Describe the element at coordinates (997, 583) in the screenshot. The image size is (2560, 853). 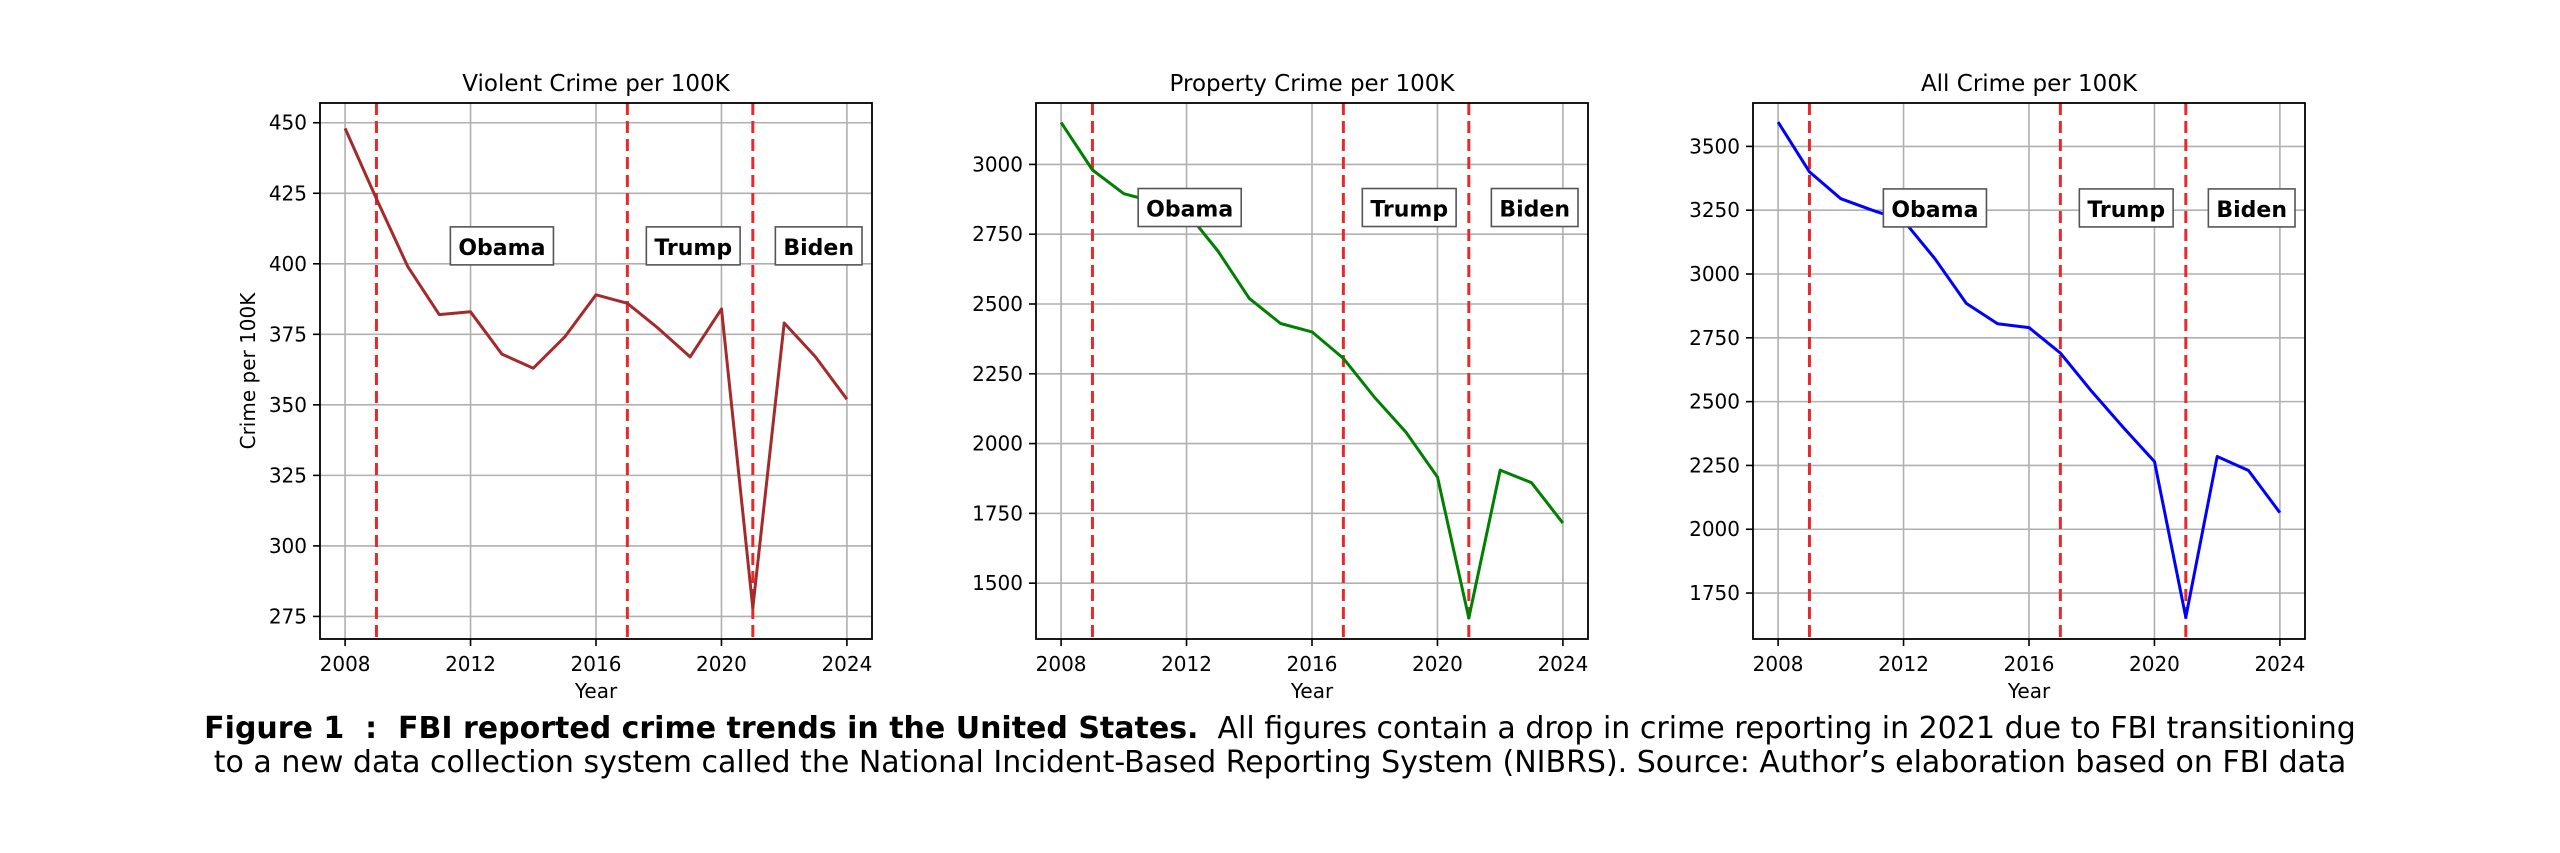
I see `y-tick-label: 1500` at that location.